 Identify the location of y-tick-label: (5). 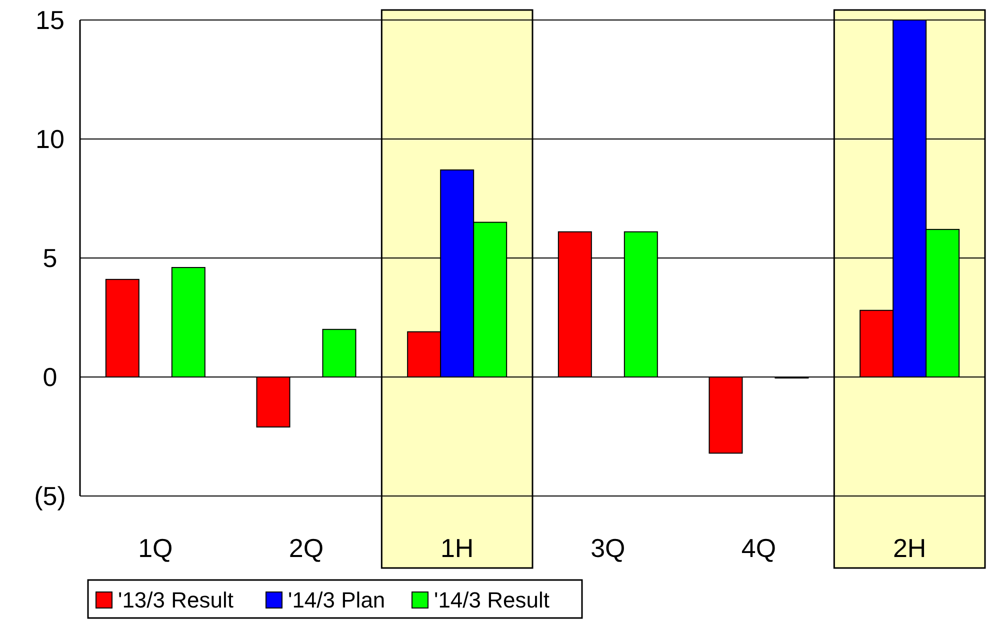
(50, 496).